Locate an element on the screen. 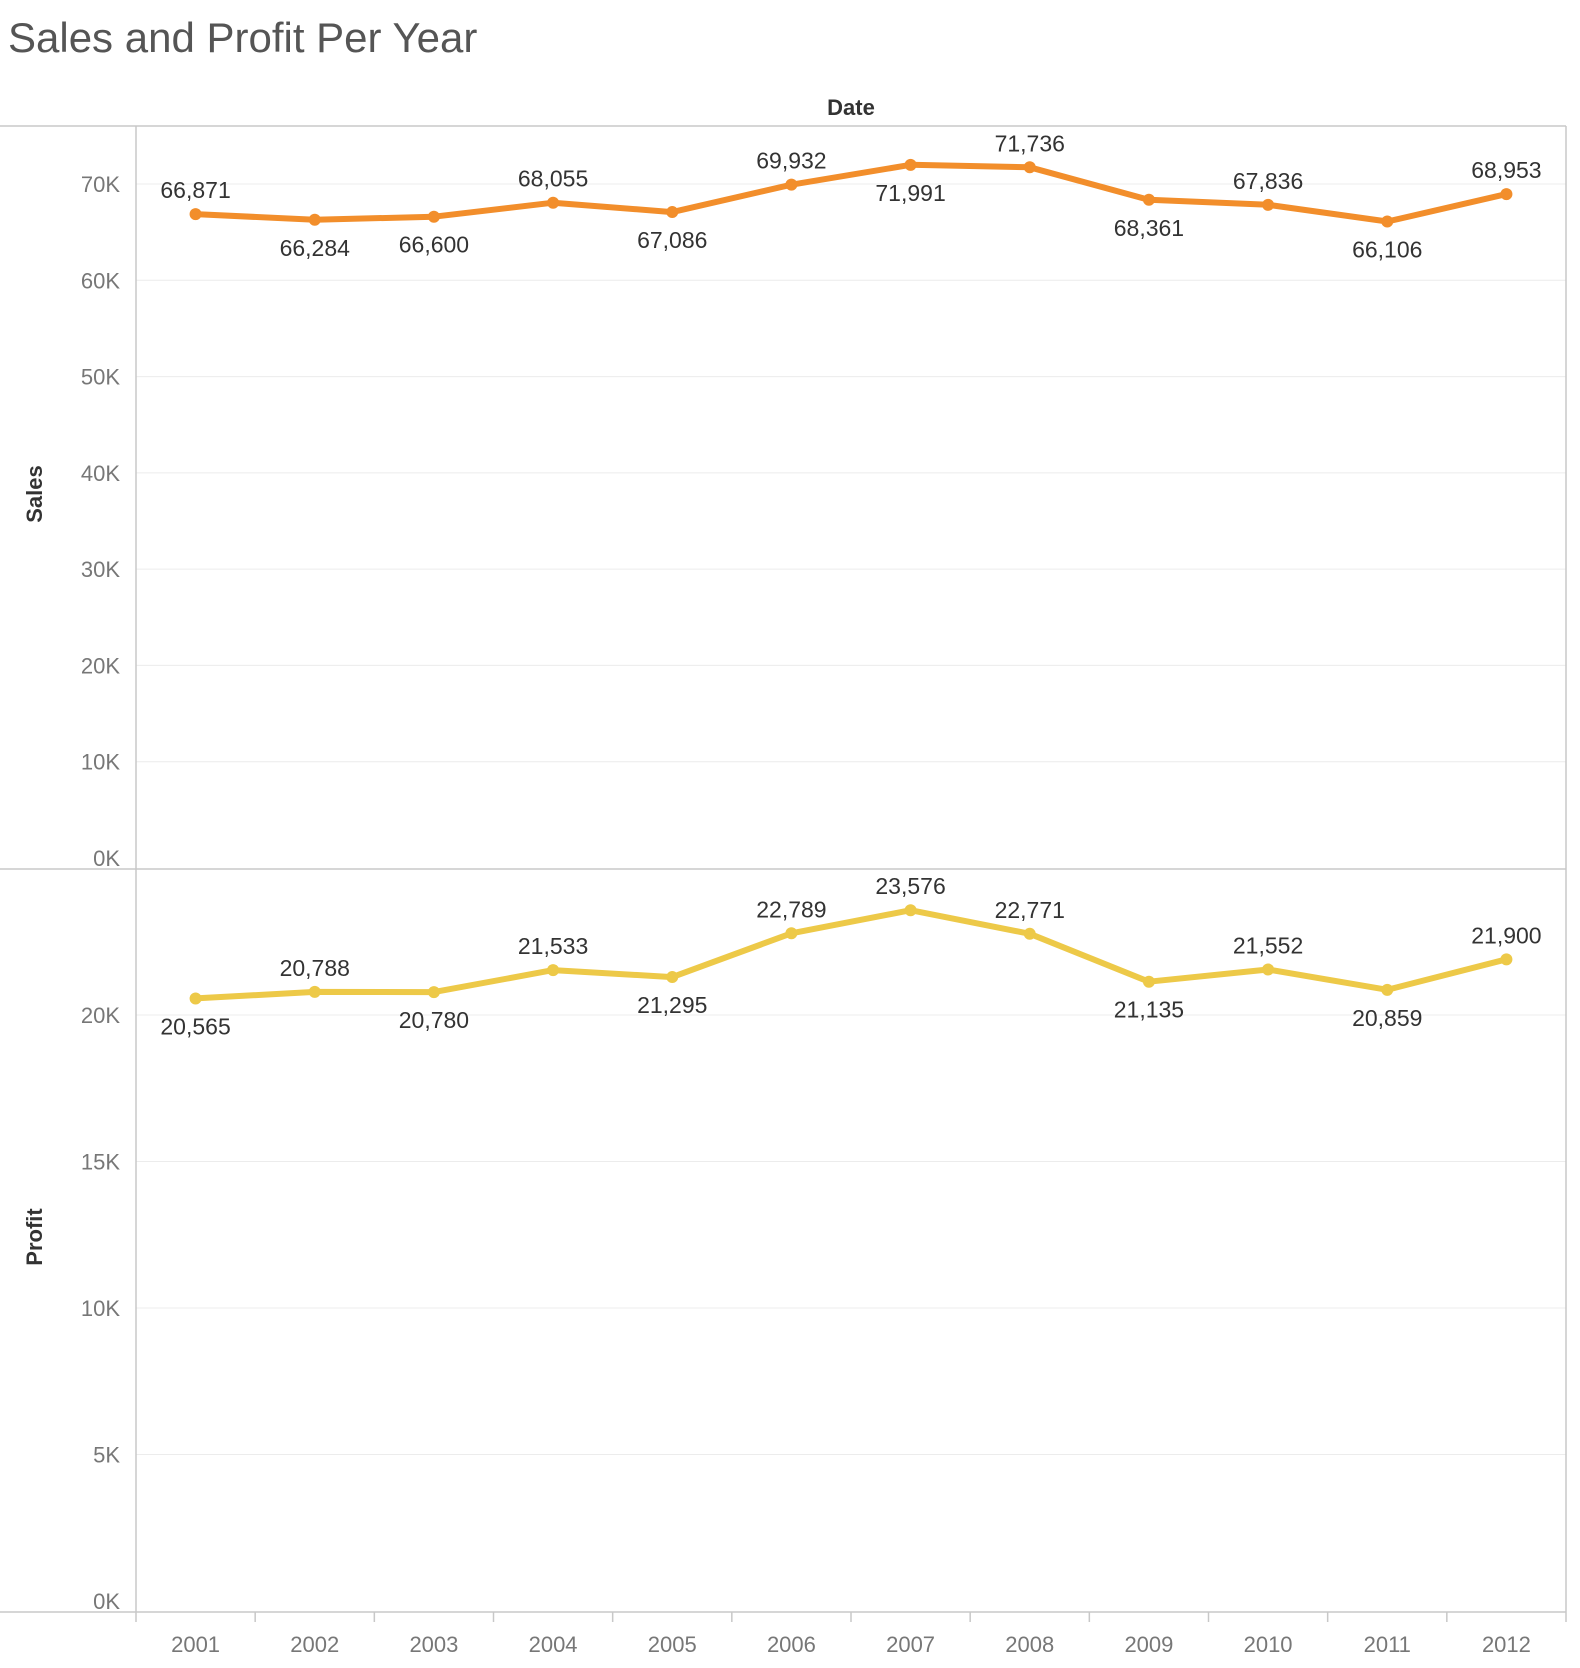 This screenshot has height=1668, width=1580. profit-data-label: 20,859 is located at coordinates (1387, 1018).